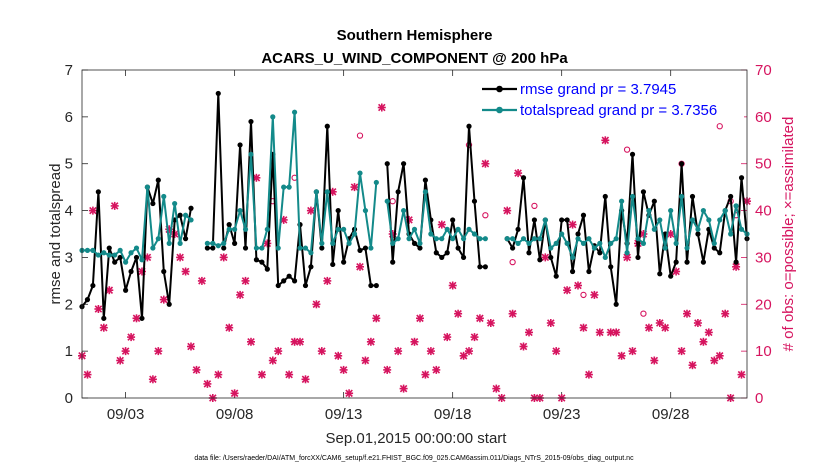 This screenshot has height=470, width=830. What do you see at coordinates (759, 398) in the screenshot?
I see `right-y-tick-label: 0` at bounding box center [759, 398].